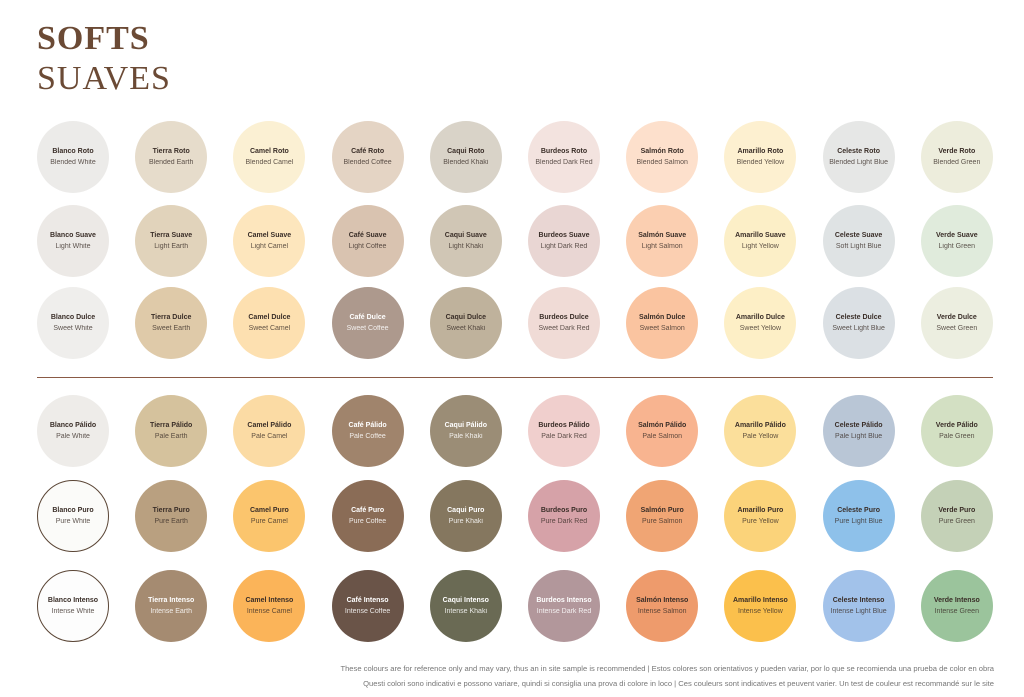  I want to click on swatch-label: Pale Camel, so click(269, 436).